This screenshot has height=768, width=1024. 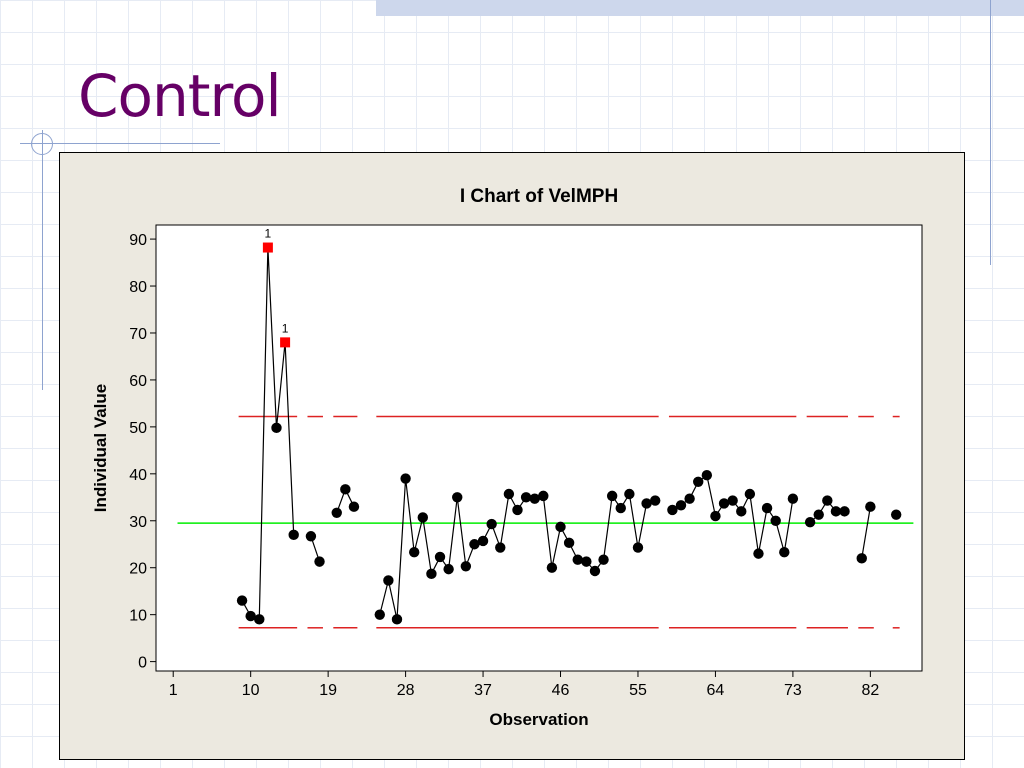 What do you see at coordinates (538, 719) in the screenshot?
I see `x-axis-label: Observation` at bounding box center [538, 719].